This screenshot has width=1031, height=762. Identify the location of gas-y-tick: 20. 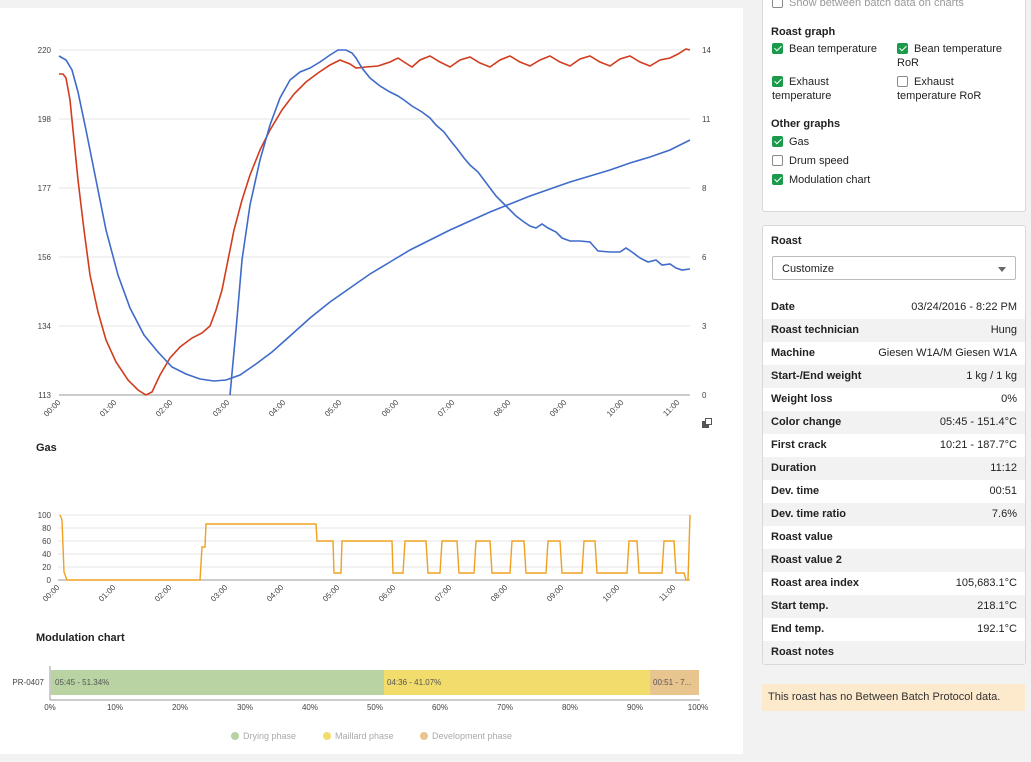
(46, 567).